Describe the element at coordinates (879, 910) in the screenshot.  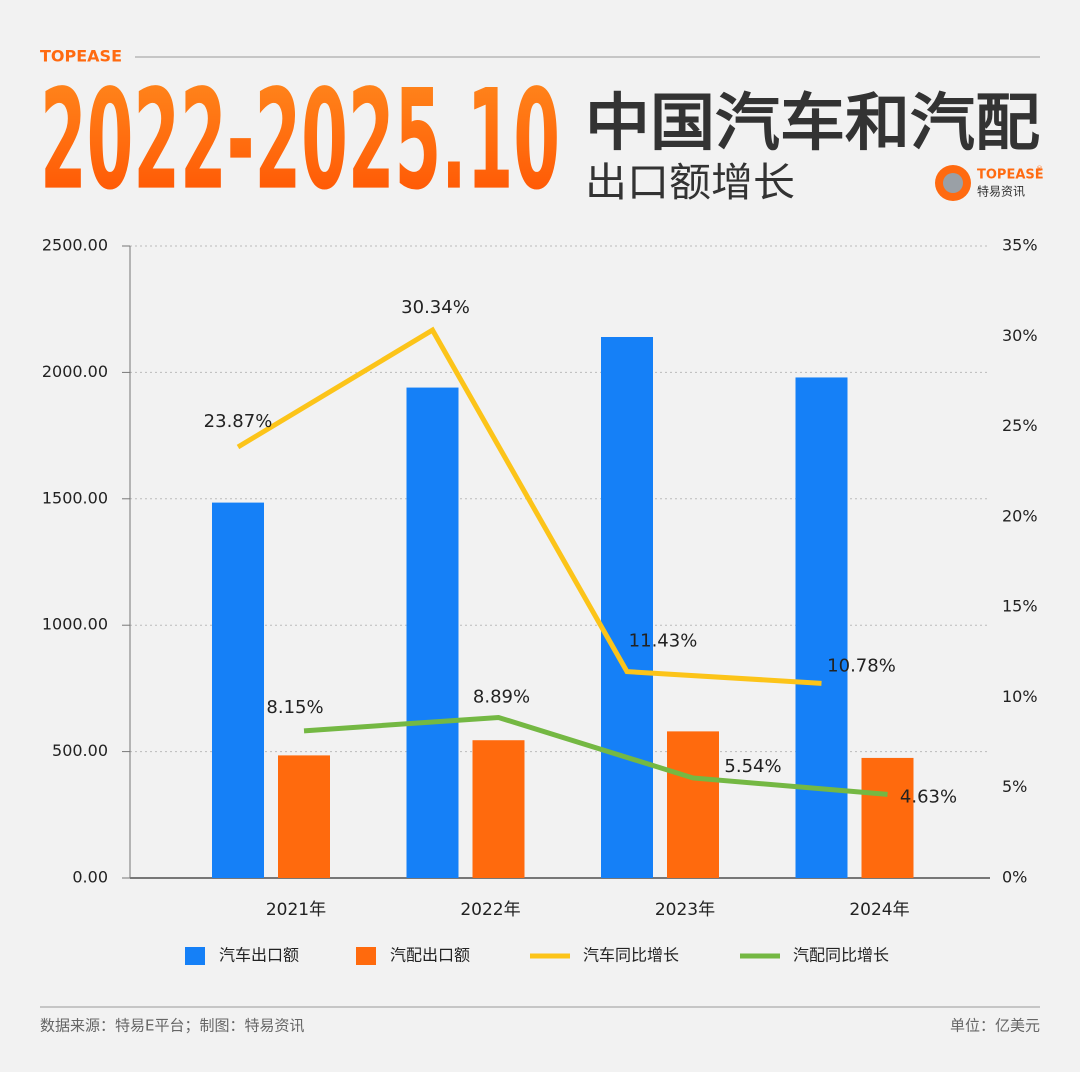
I see `x-tick-label: 2024年` at that location.